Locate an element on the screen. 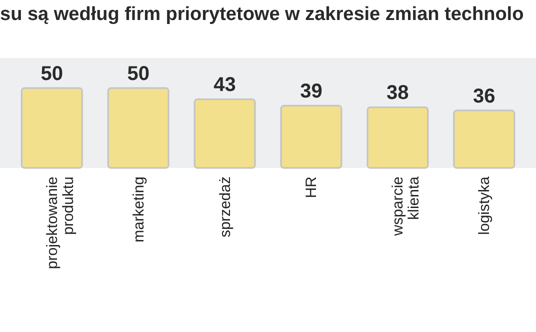 The height and width of the screenshot is (332, 536). data-label: 43 is located at coordinates (225, 85).